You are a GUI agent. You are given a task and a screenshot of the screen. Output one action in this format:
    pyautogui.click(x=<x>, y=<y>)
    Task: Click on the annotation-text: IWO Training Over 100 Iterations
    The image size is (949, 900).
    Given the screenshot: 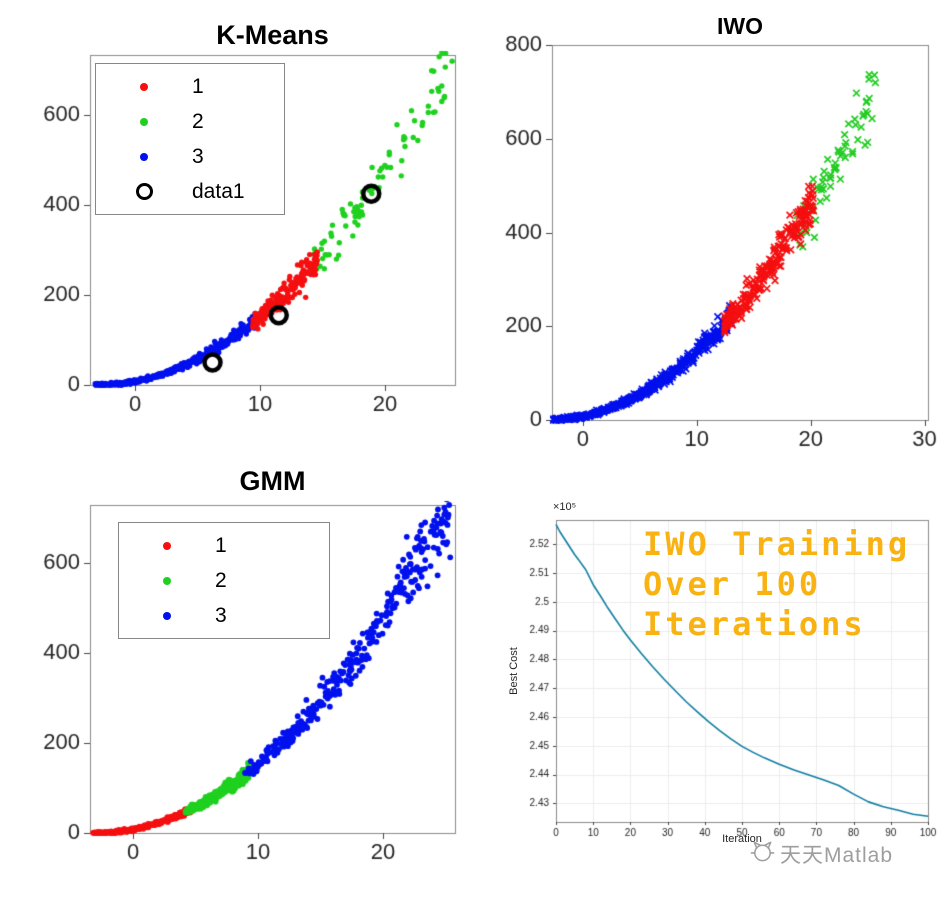 What is the action you would take?
    pyautogui.click(x=777, y=584)
    